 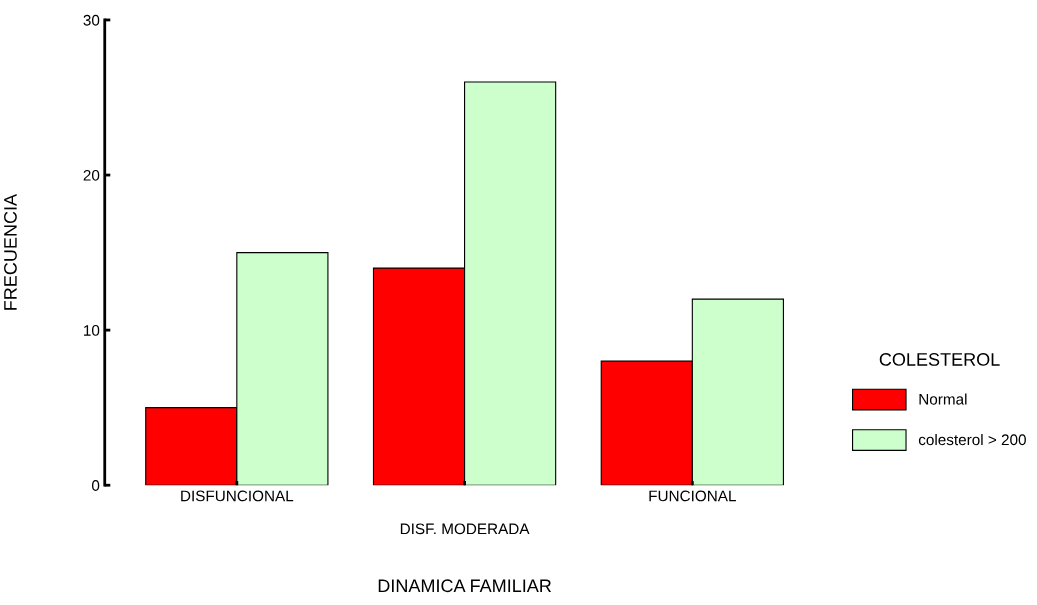 I want to click on legend-title: COLESTEROL, so click(x=939, y=359).